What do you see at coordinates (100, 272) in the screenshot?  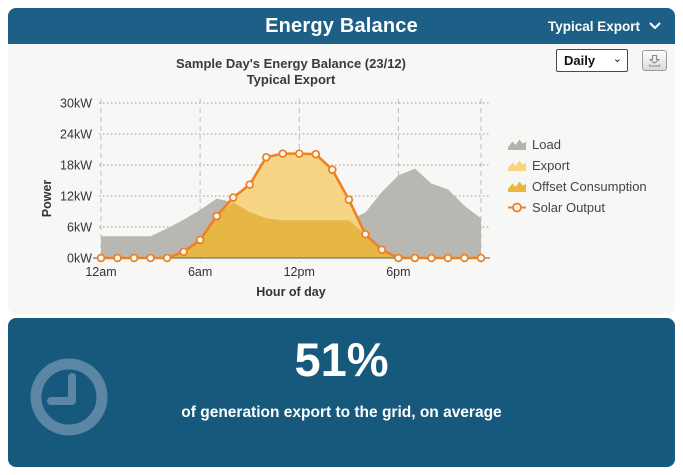 I see `svg-text: 12am` at bounding box center [100, 272].